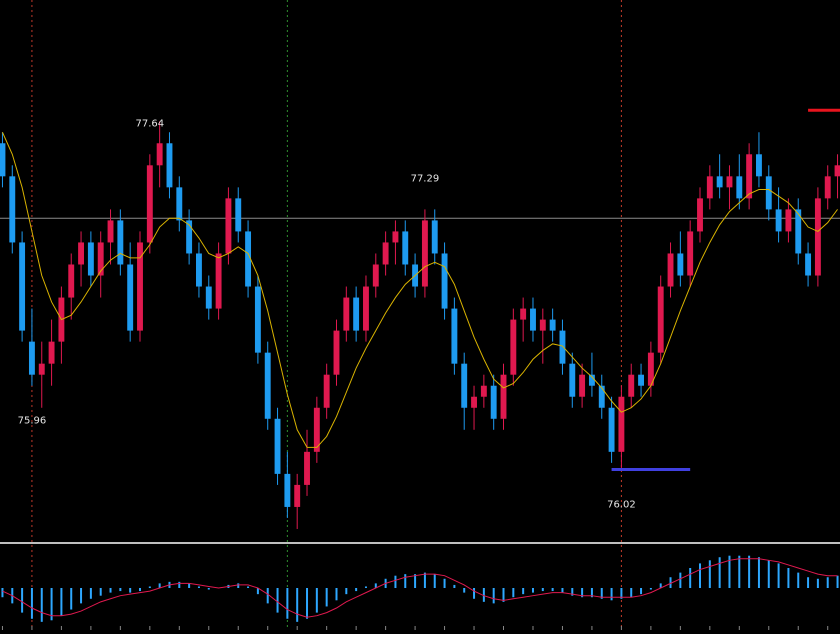 Image resolution: width=840 pixels, height=634 pixels. I want to click on price-annotation: 77.64, so click(150, 123).